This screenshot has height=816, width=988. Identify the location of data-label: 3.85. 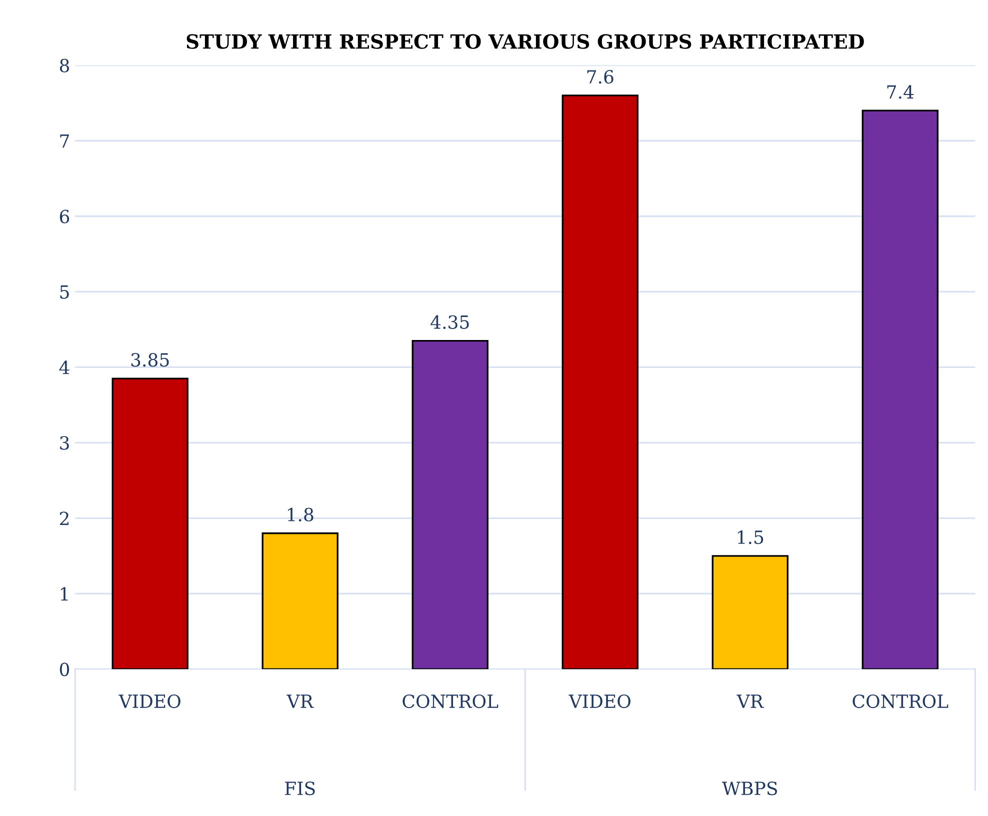
(150, 360).